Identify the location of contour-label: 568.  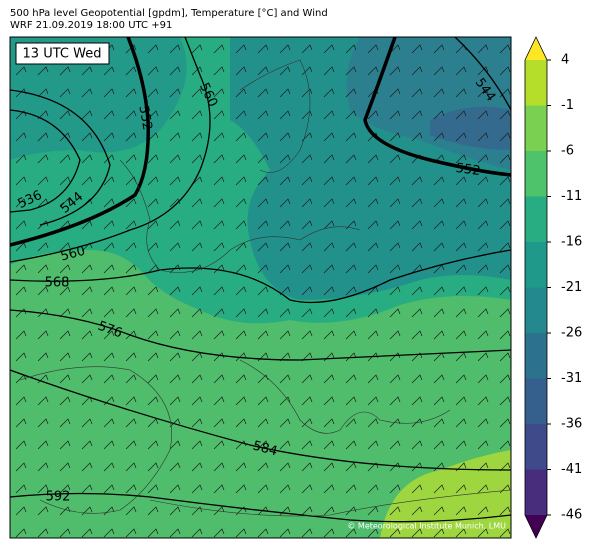
(57, 283).